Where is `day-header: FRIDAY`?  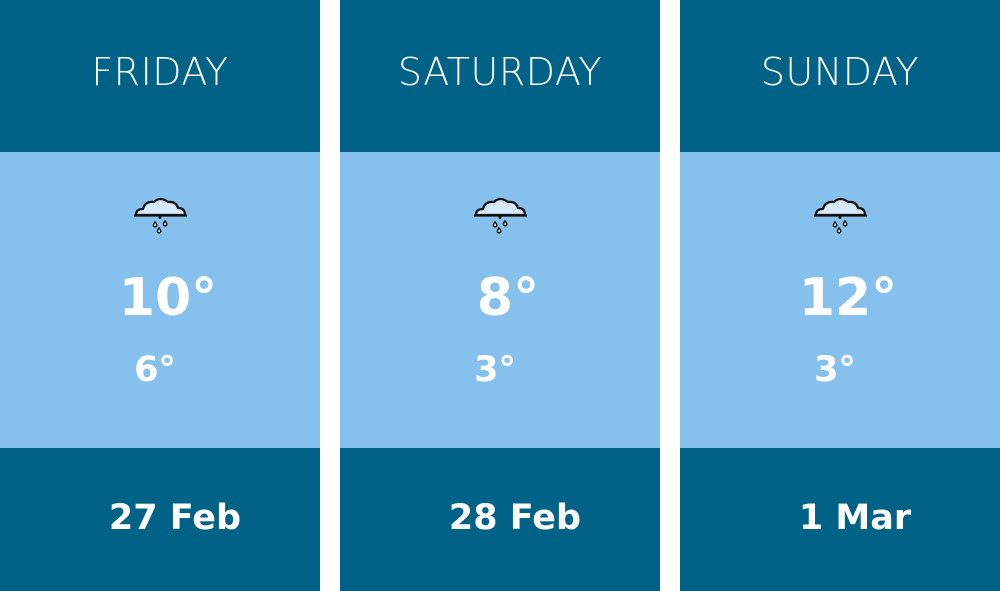
day-header: FRIDAY is located at coordinates (160, 76).